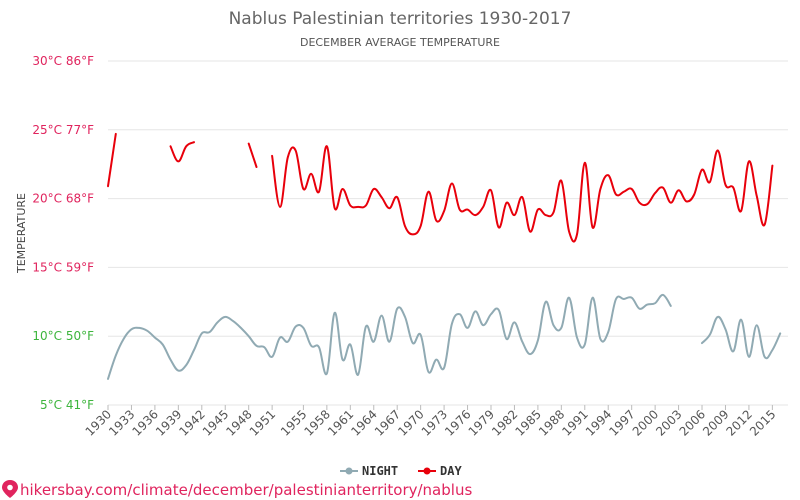 The width and height of the screenshot is (800, 500). What do you see at coordinates (457, 422) in the screenshot?
I see `x-tick-label: 1976` at bounding box center [457, 422].